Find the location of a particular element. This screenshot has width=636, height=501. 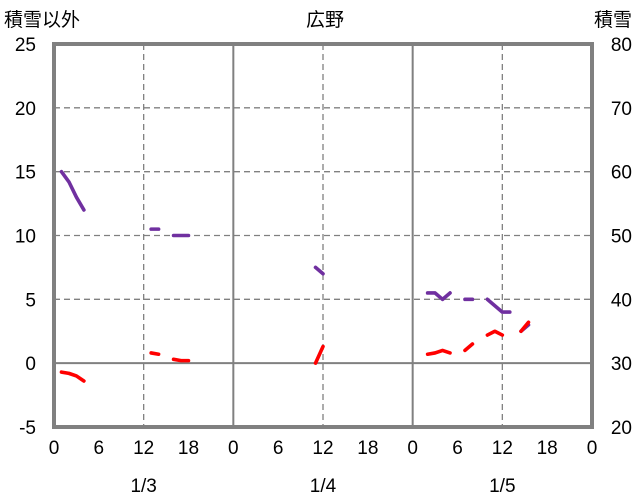

left-tick-label: 25 is located at coordinates (25, 45).